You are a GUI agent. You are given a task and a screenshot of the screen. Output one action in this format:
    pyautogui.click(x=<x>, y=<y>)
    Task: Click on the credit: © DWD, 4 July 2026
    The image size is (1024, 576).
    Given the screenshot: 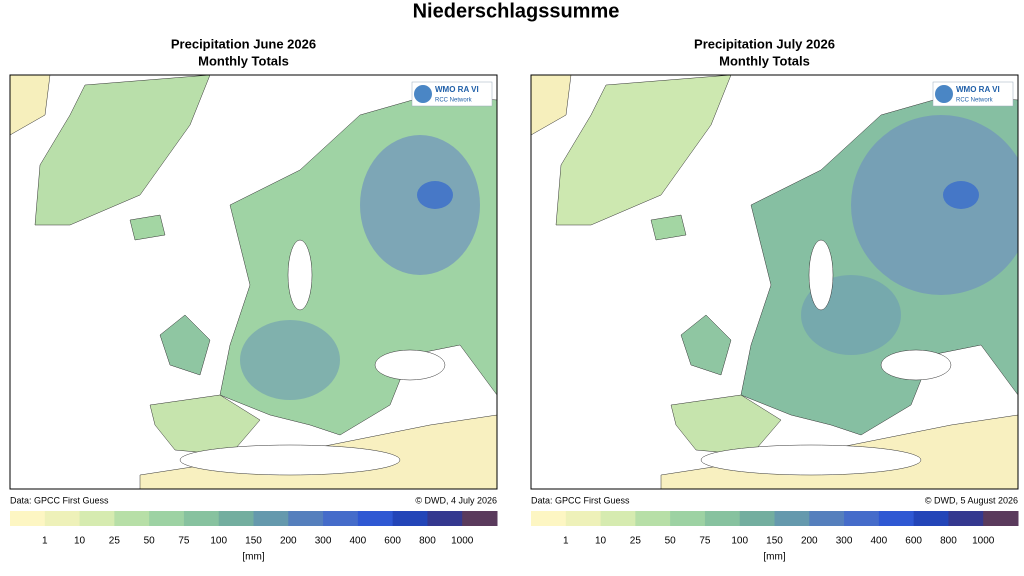 What is the action you would take?
    pyautogui.click(x=456, y=500)
    